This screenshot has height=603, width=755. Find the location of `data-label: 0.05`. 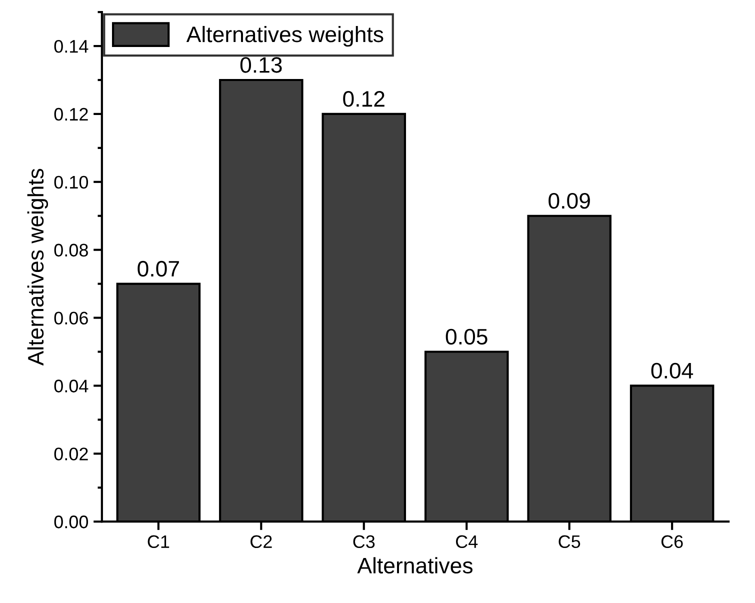

data-label: 0.05 is located at coordinates (467, 336).